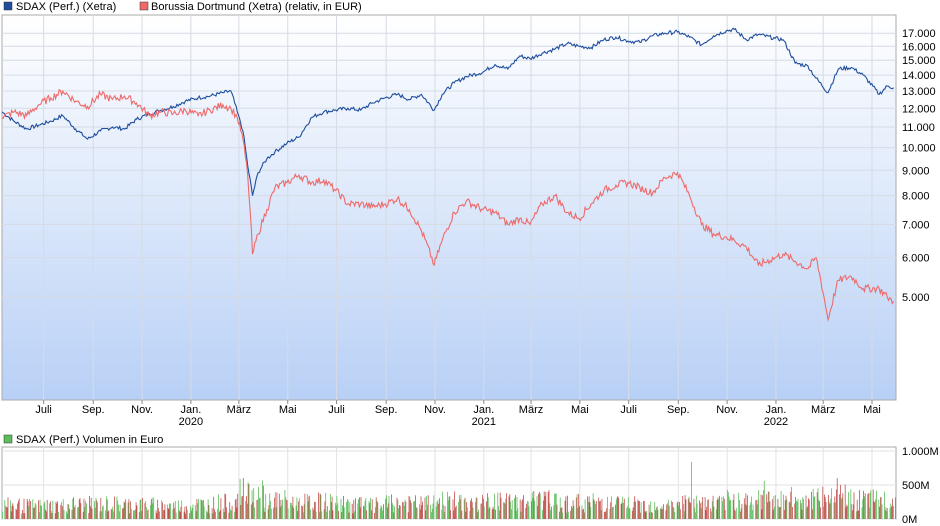 This screenshot has width=940, height=526. Describe the element at coordinates (916, 171) in the screenshot. I see `main-y-tick-label: 9.000` at that location.